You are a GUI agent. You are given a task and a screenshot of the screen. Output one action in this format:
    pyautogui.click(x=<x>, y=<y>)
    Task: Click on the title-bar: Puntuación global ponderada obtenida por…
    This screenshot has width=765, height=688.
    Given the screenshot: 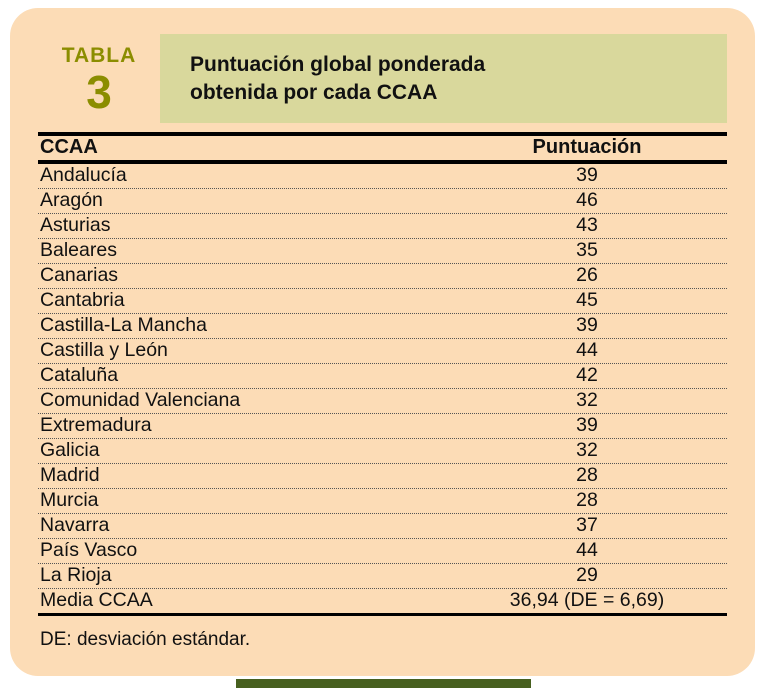 What is the action you would take?
    pyautogui.click(x=443, y=78)
    